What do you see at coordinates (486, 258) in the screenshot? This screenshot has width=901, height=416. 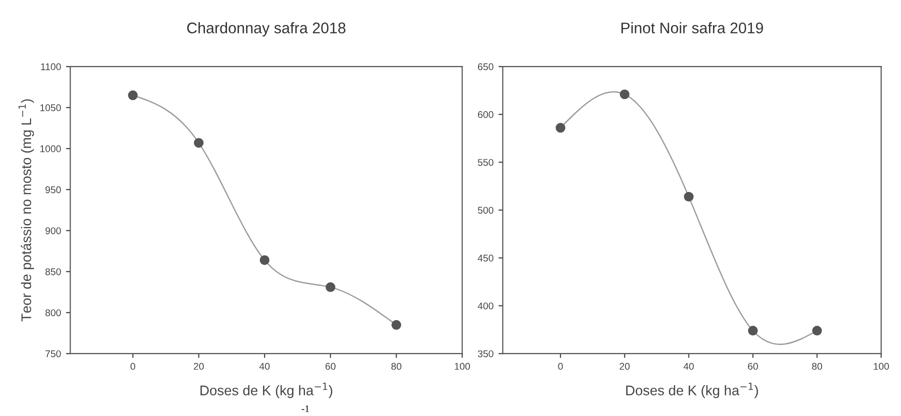 I see `y-tick-label: 450` at bounding box center [486, 258].